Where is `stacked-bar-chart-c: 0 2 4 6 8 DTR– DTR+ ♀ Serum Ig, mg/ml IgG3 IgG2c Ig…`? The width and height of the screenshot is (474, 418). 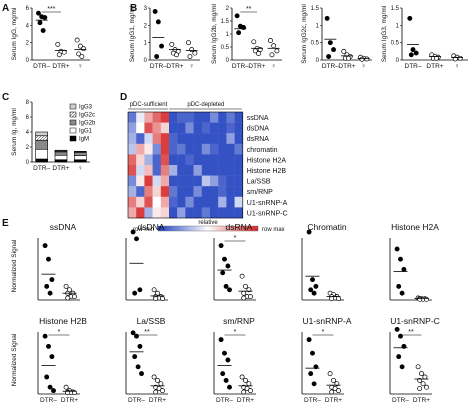
stacked-bar-chart-c: 0 2 4 6 8 DTR– DTR+ ♀ Serum Ig, mg/ml IgG3 IgG2c Ig… is located at coordinates (53, 136).